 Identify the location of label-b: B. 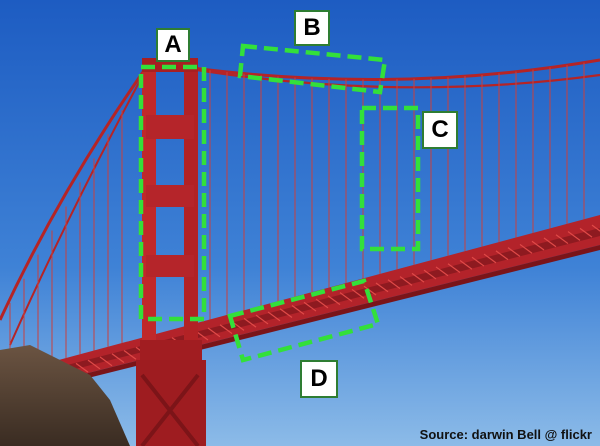
(312, 28).